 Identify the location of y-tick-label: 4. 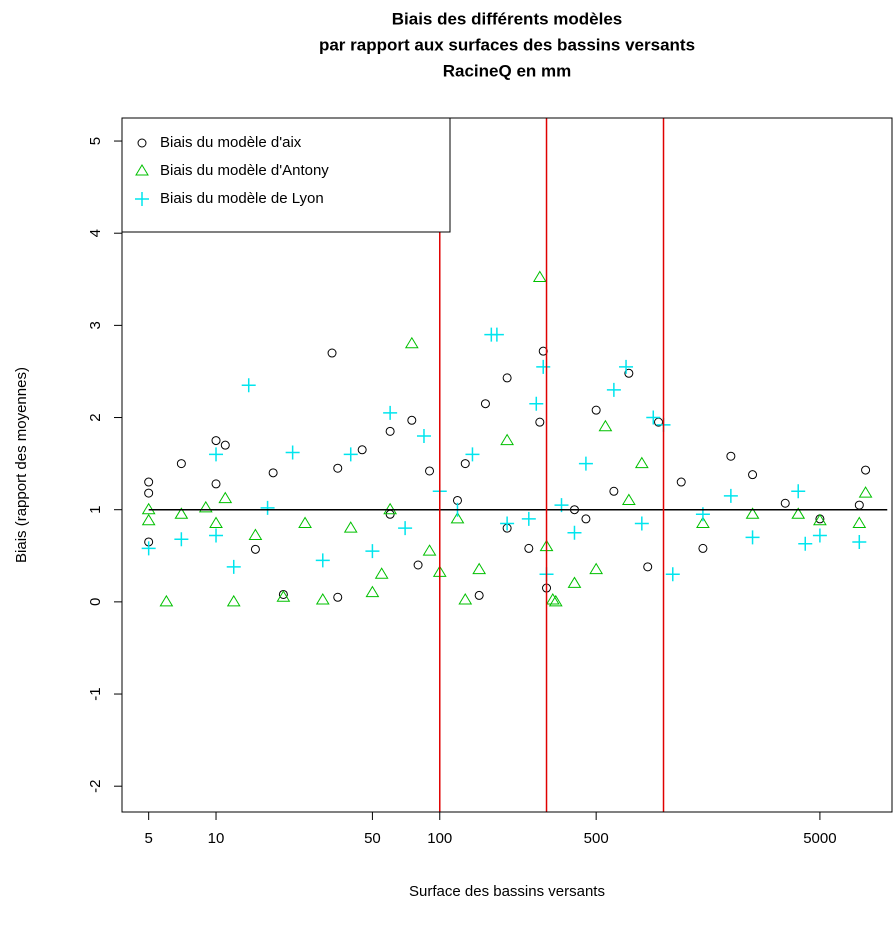
(95, 233).